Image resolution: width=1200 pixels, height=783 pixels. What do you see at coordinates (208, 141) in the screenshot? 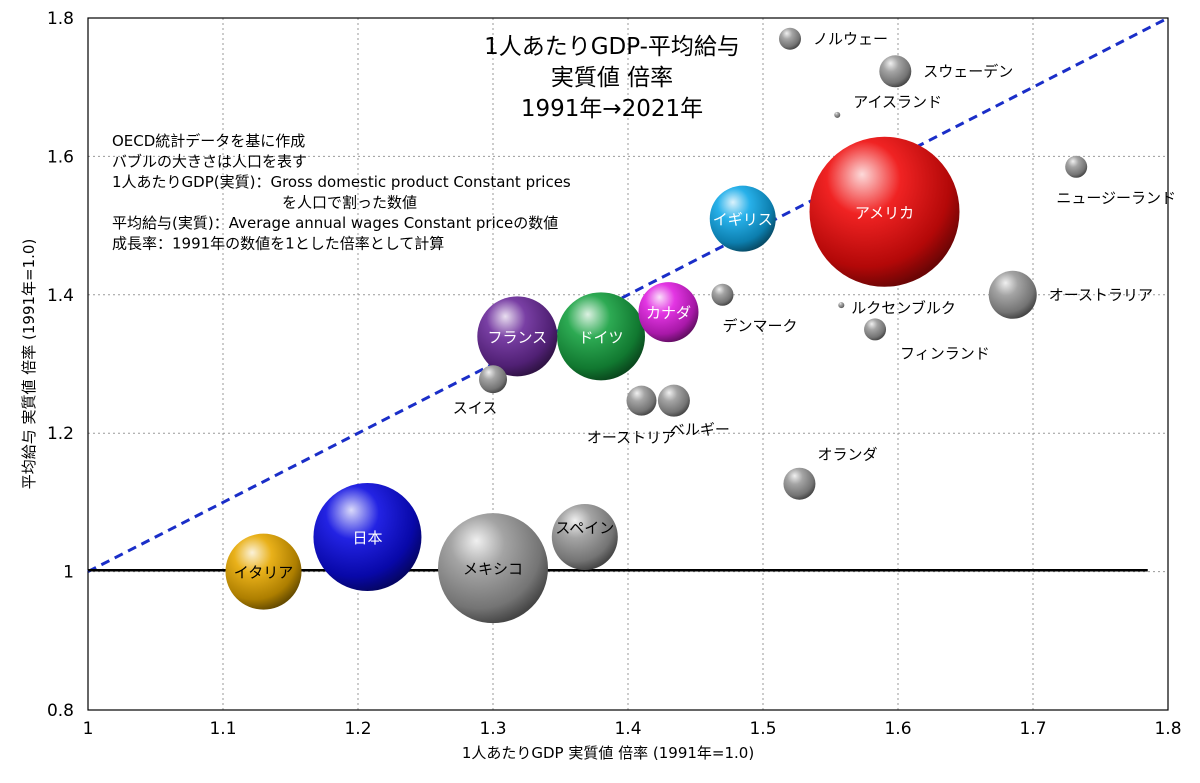
I see `chart-note-line: OECD統計データを基に作成` at bounding box center [208, 141].